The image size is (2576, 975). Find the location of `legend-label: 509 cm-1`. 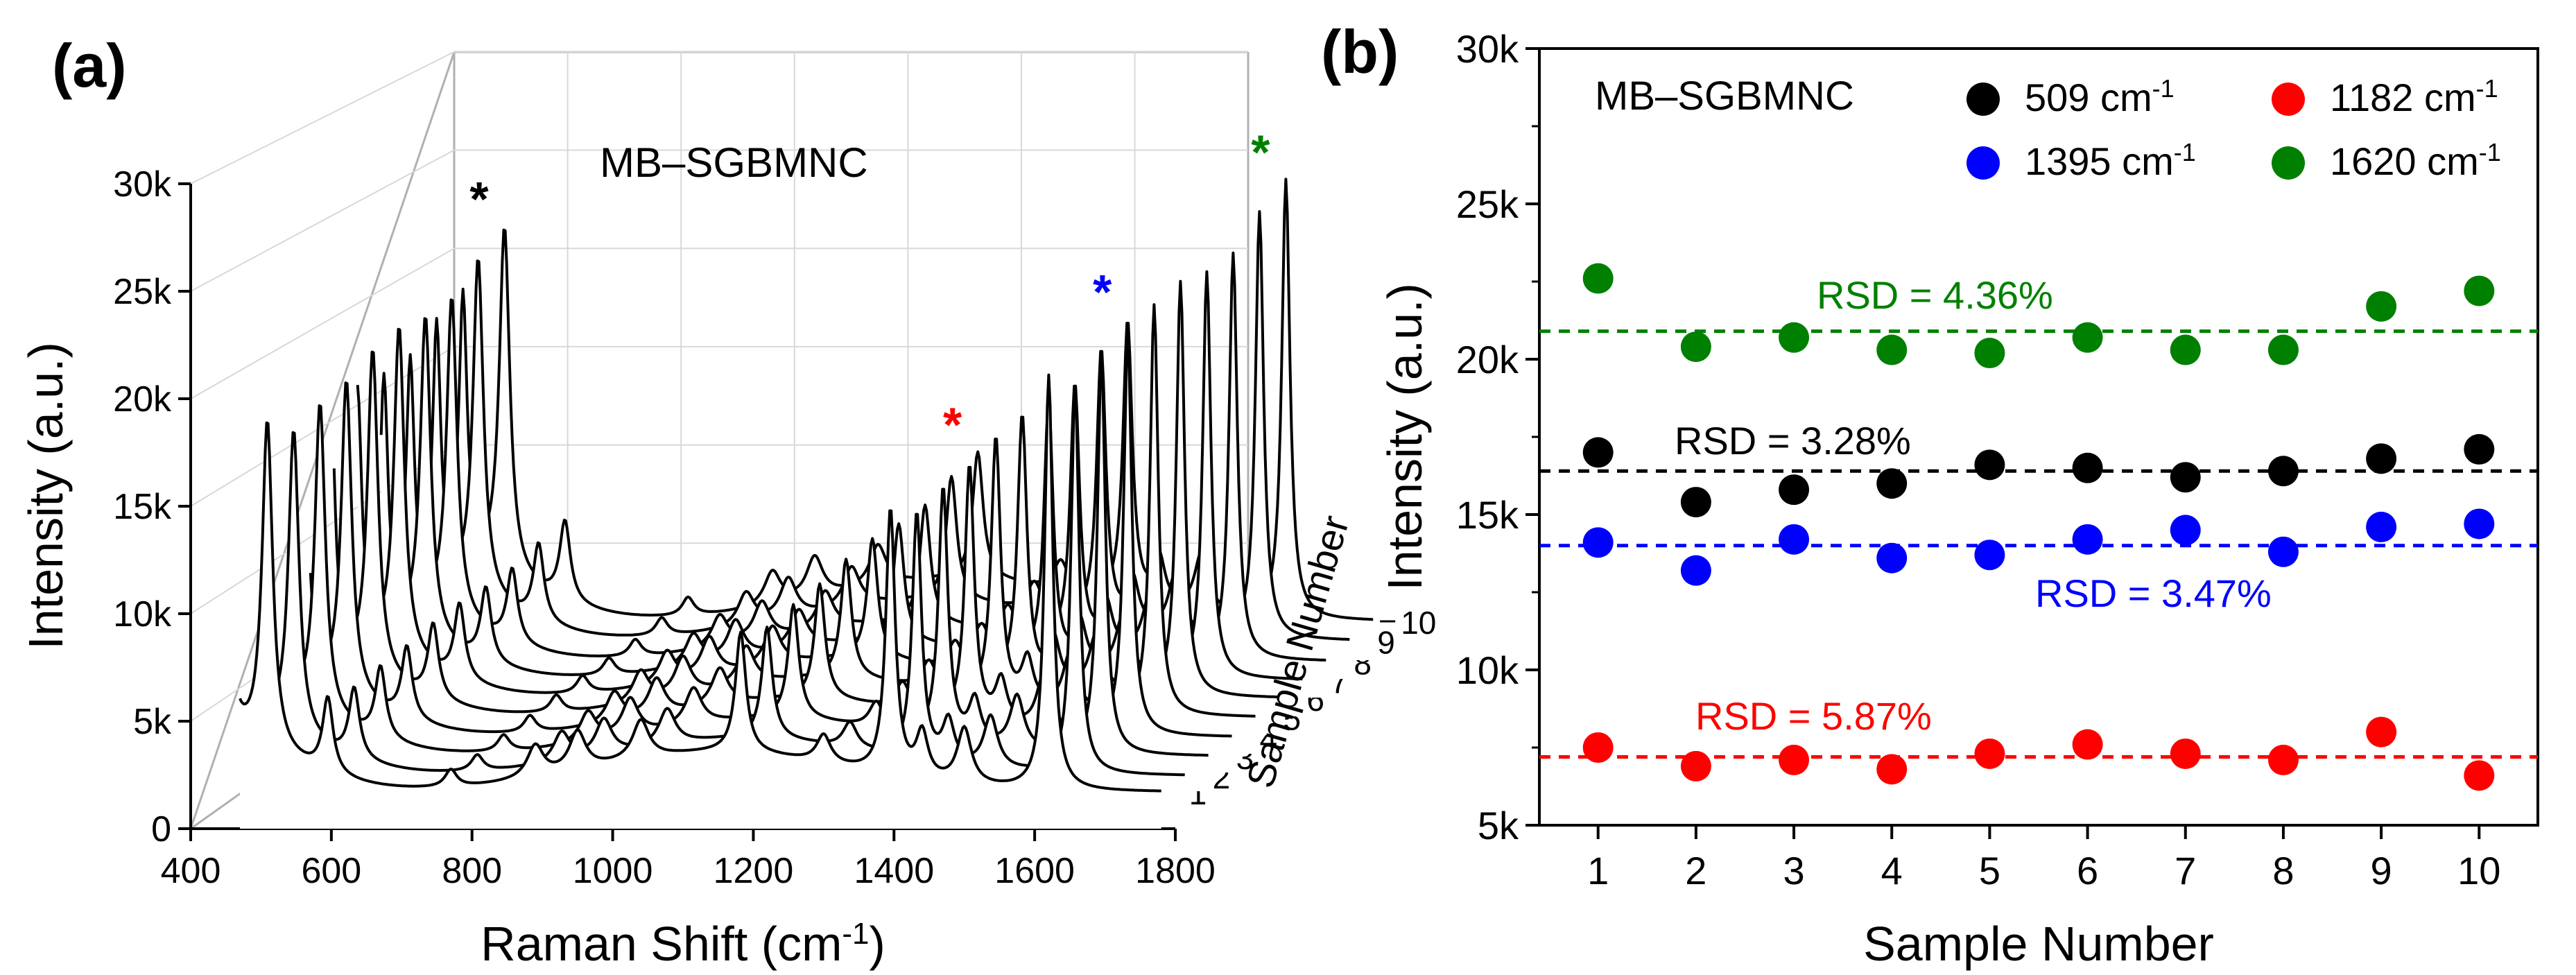

legend-label: 509 cm-1 is located at coordinates (2100, 97).